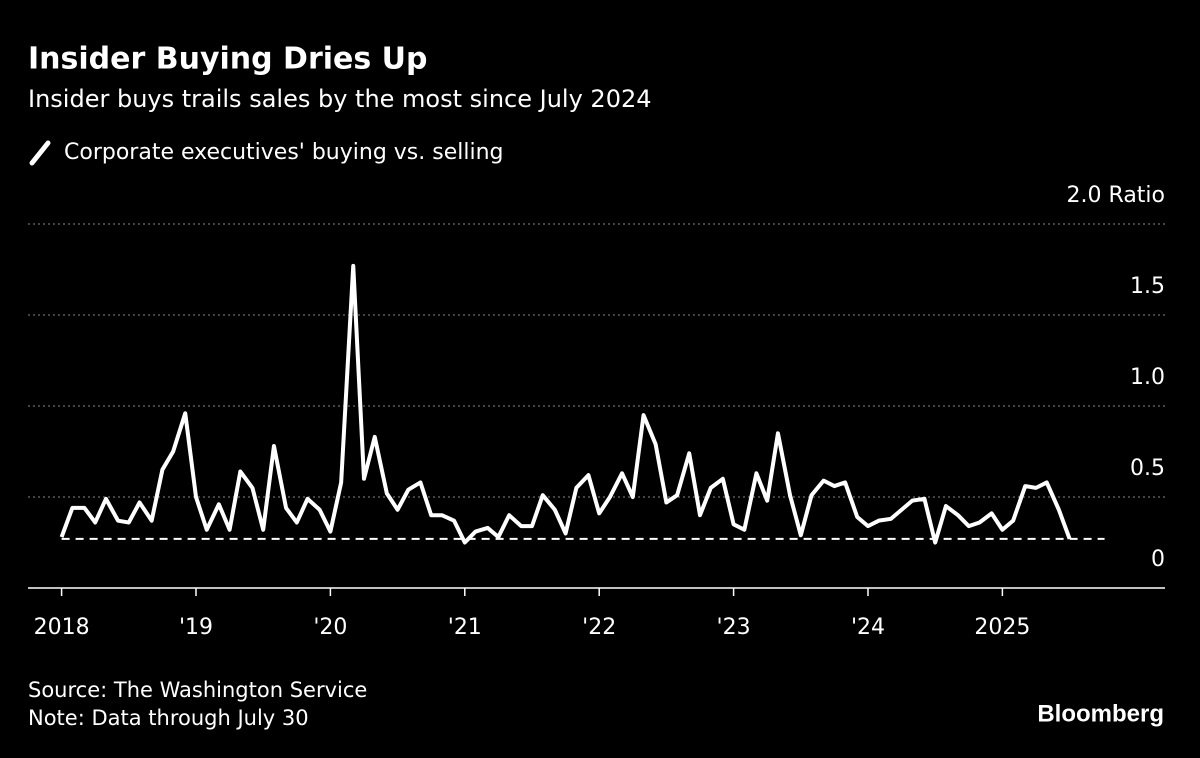  Describe the element at coordinates (1158, 559) in the screenshot. I see `y-tick-label: 0` at that location.